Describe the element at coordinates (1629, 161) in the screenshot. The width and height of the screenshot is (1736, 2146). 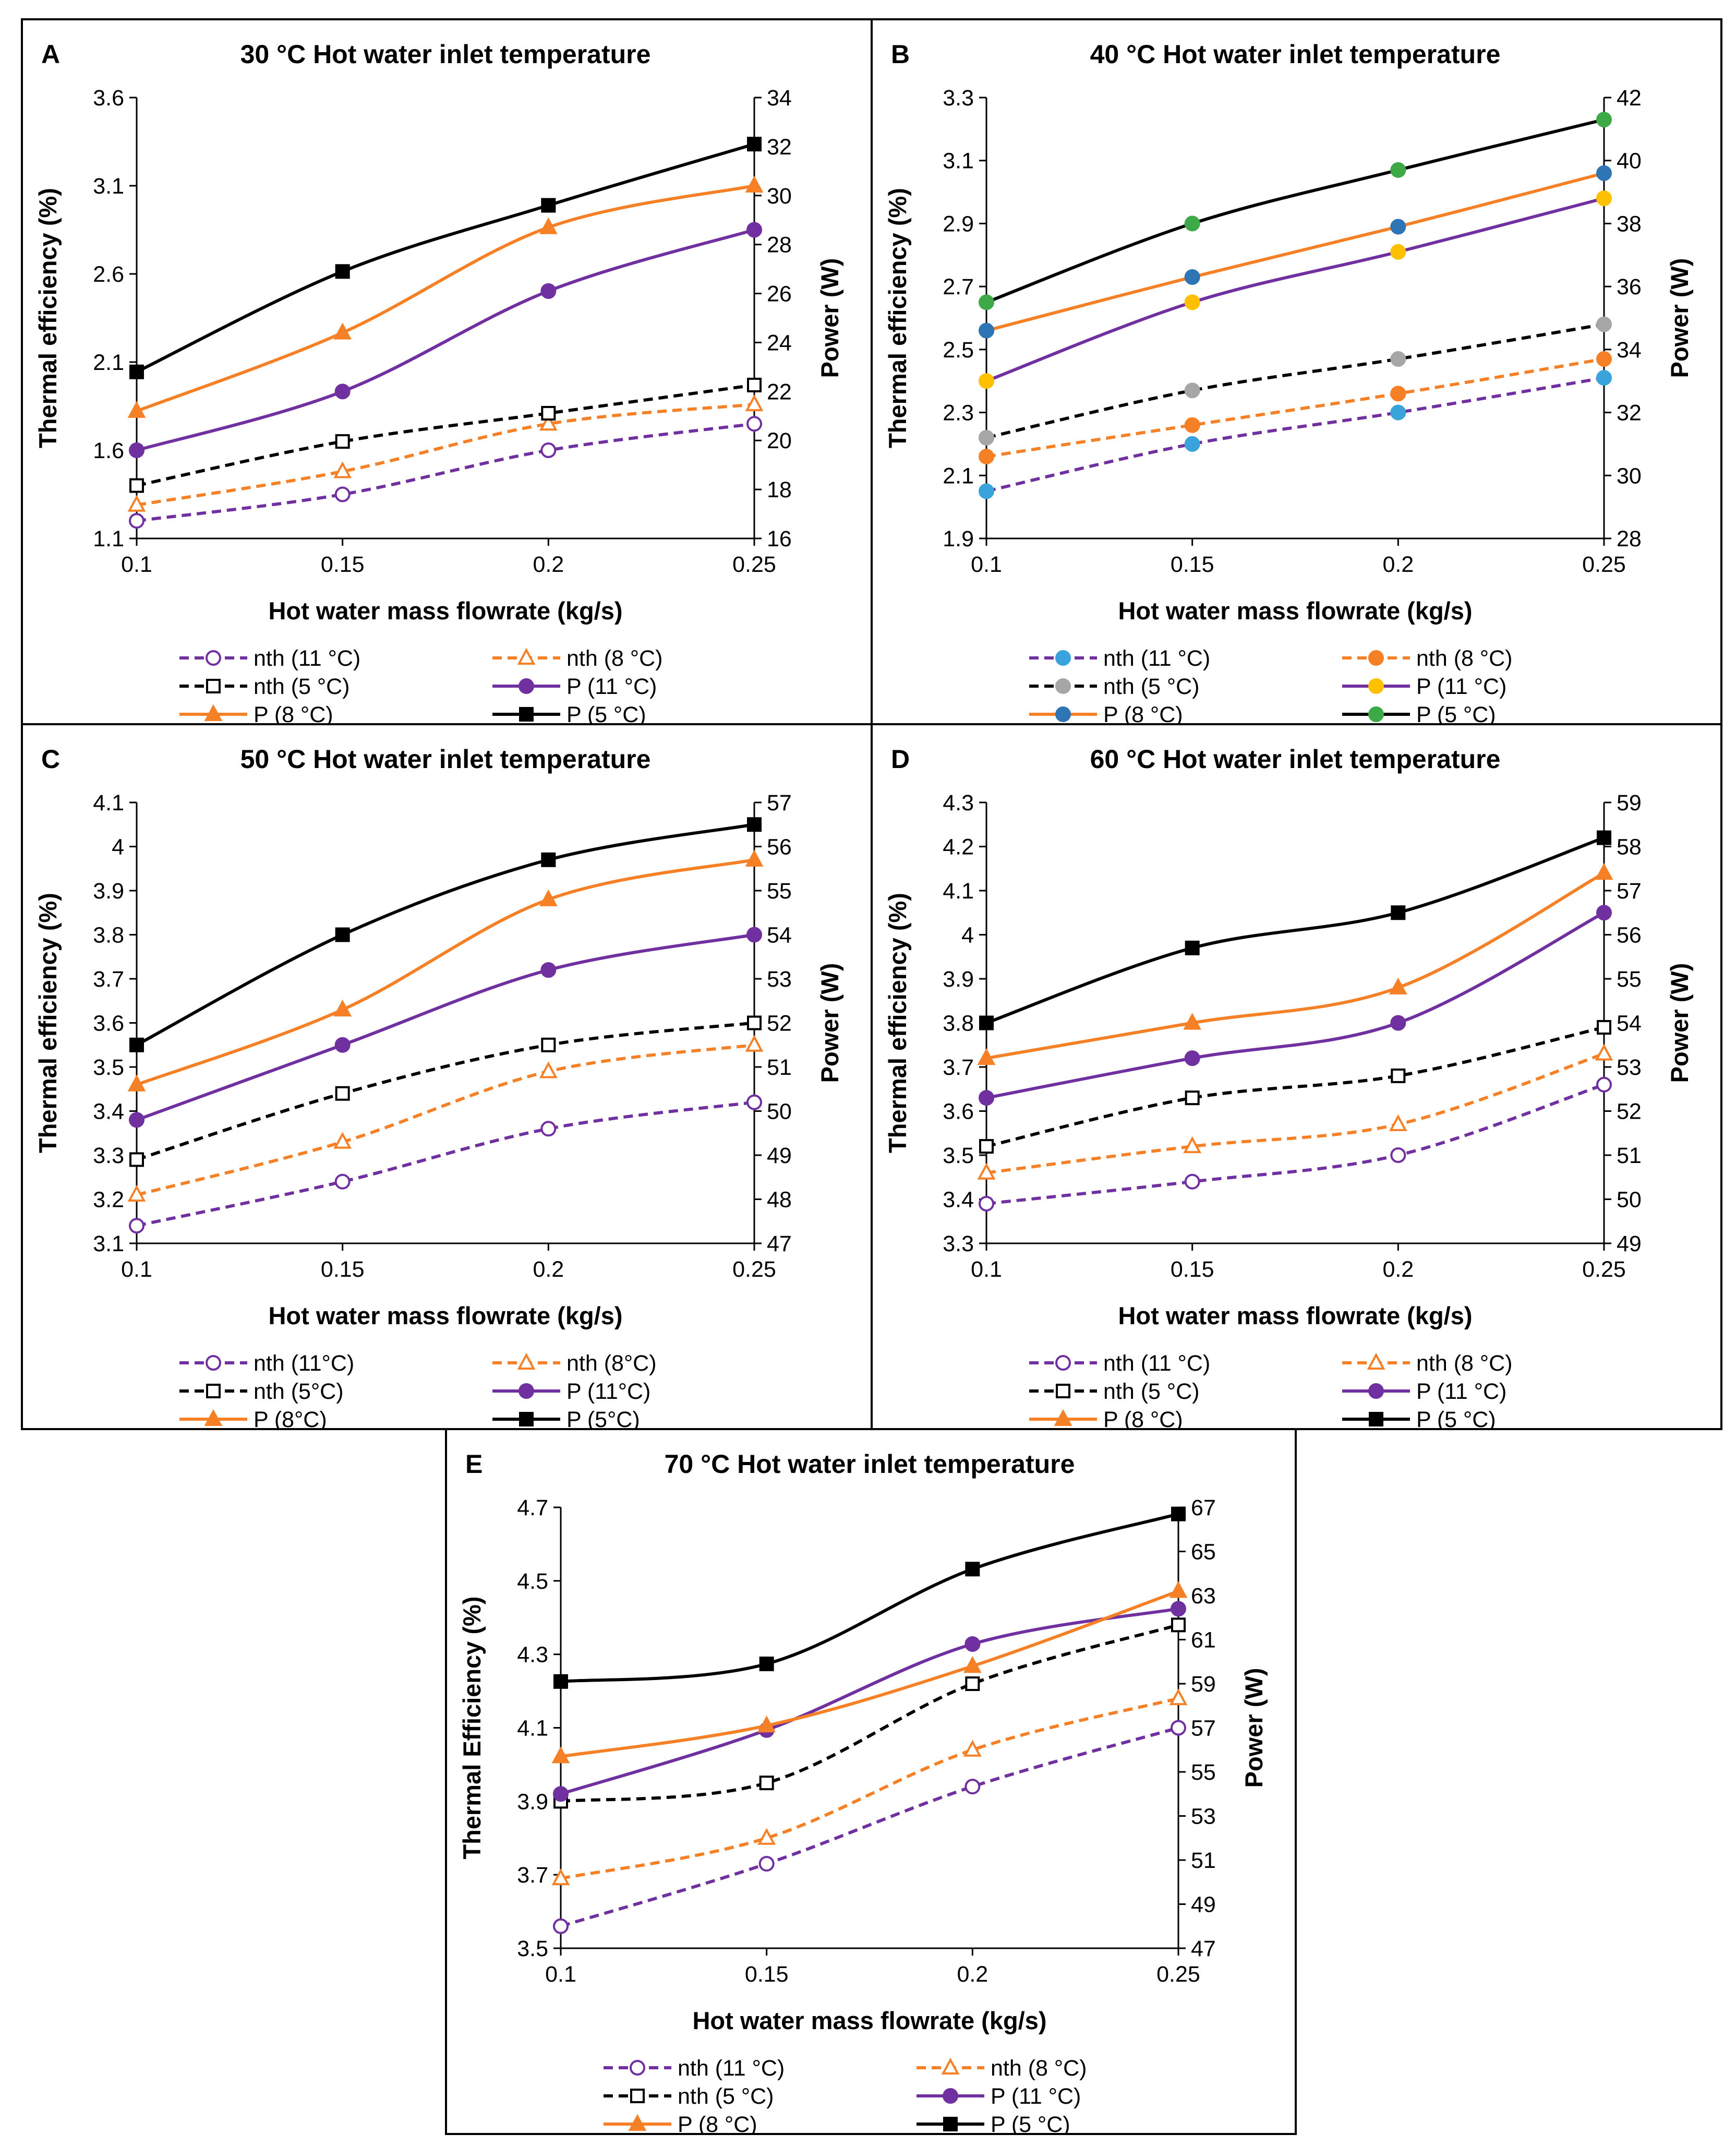
I see `y2-tick-label: 40` at that location.